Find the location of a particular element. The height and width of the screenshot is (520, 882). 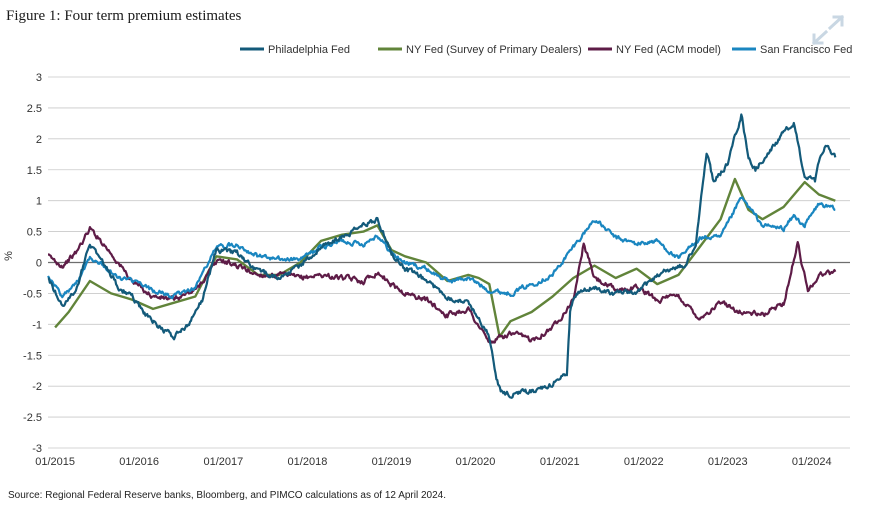

x-tick-label: 01/2023 is located at coordinates (728, 462).